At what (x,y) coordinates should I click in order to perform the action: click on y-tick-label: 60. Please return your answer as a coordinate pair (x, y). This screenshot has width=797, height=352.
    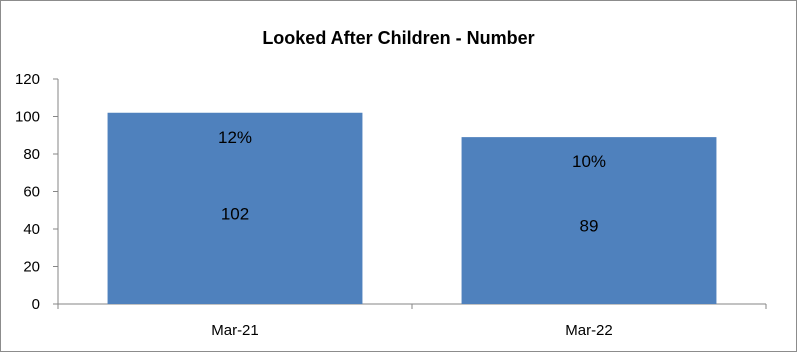
    Looking at the image, I should click on (31, 192).